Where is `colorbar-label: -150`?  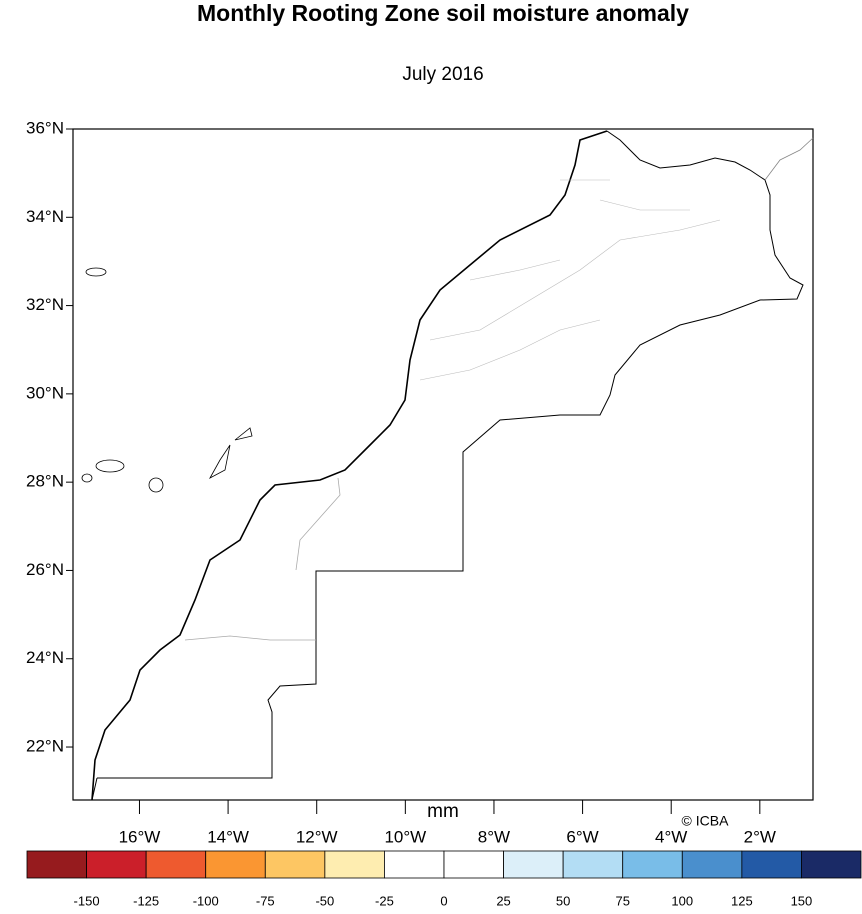
colorbar-label: -150 is located at coordinates (87, 900).